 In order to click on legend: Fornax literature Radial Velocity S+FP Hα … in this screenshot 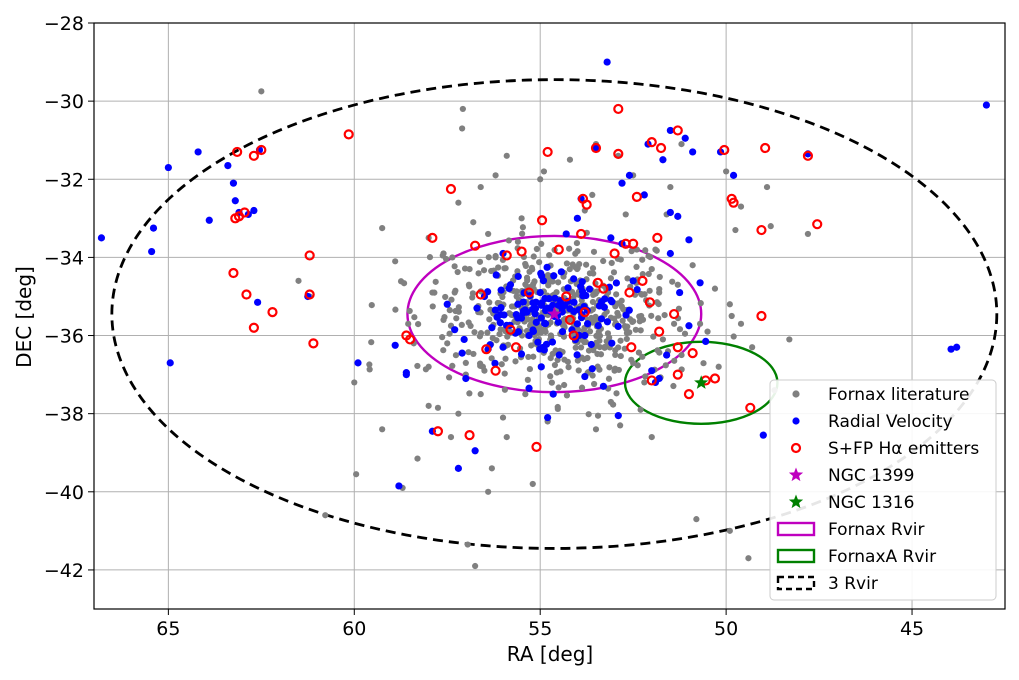, I will do `click(883, 490)`.